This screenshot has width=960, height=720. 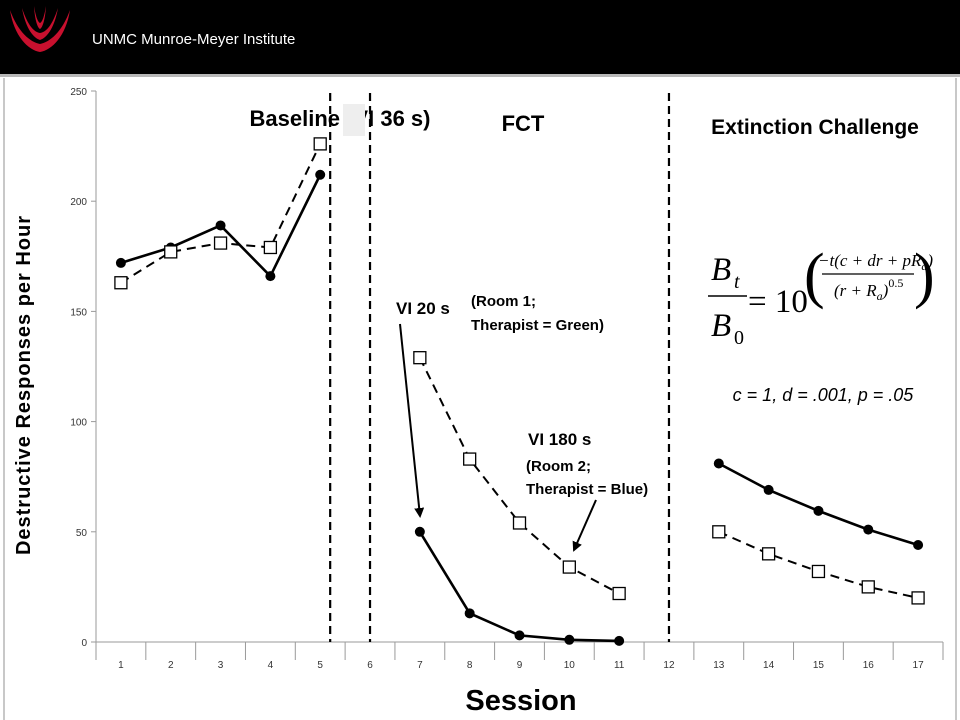 I want to click on unmc-logo-icon, so click(x=40, y=29).